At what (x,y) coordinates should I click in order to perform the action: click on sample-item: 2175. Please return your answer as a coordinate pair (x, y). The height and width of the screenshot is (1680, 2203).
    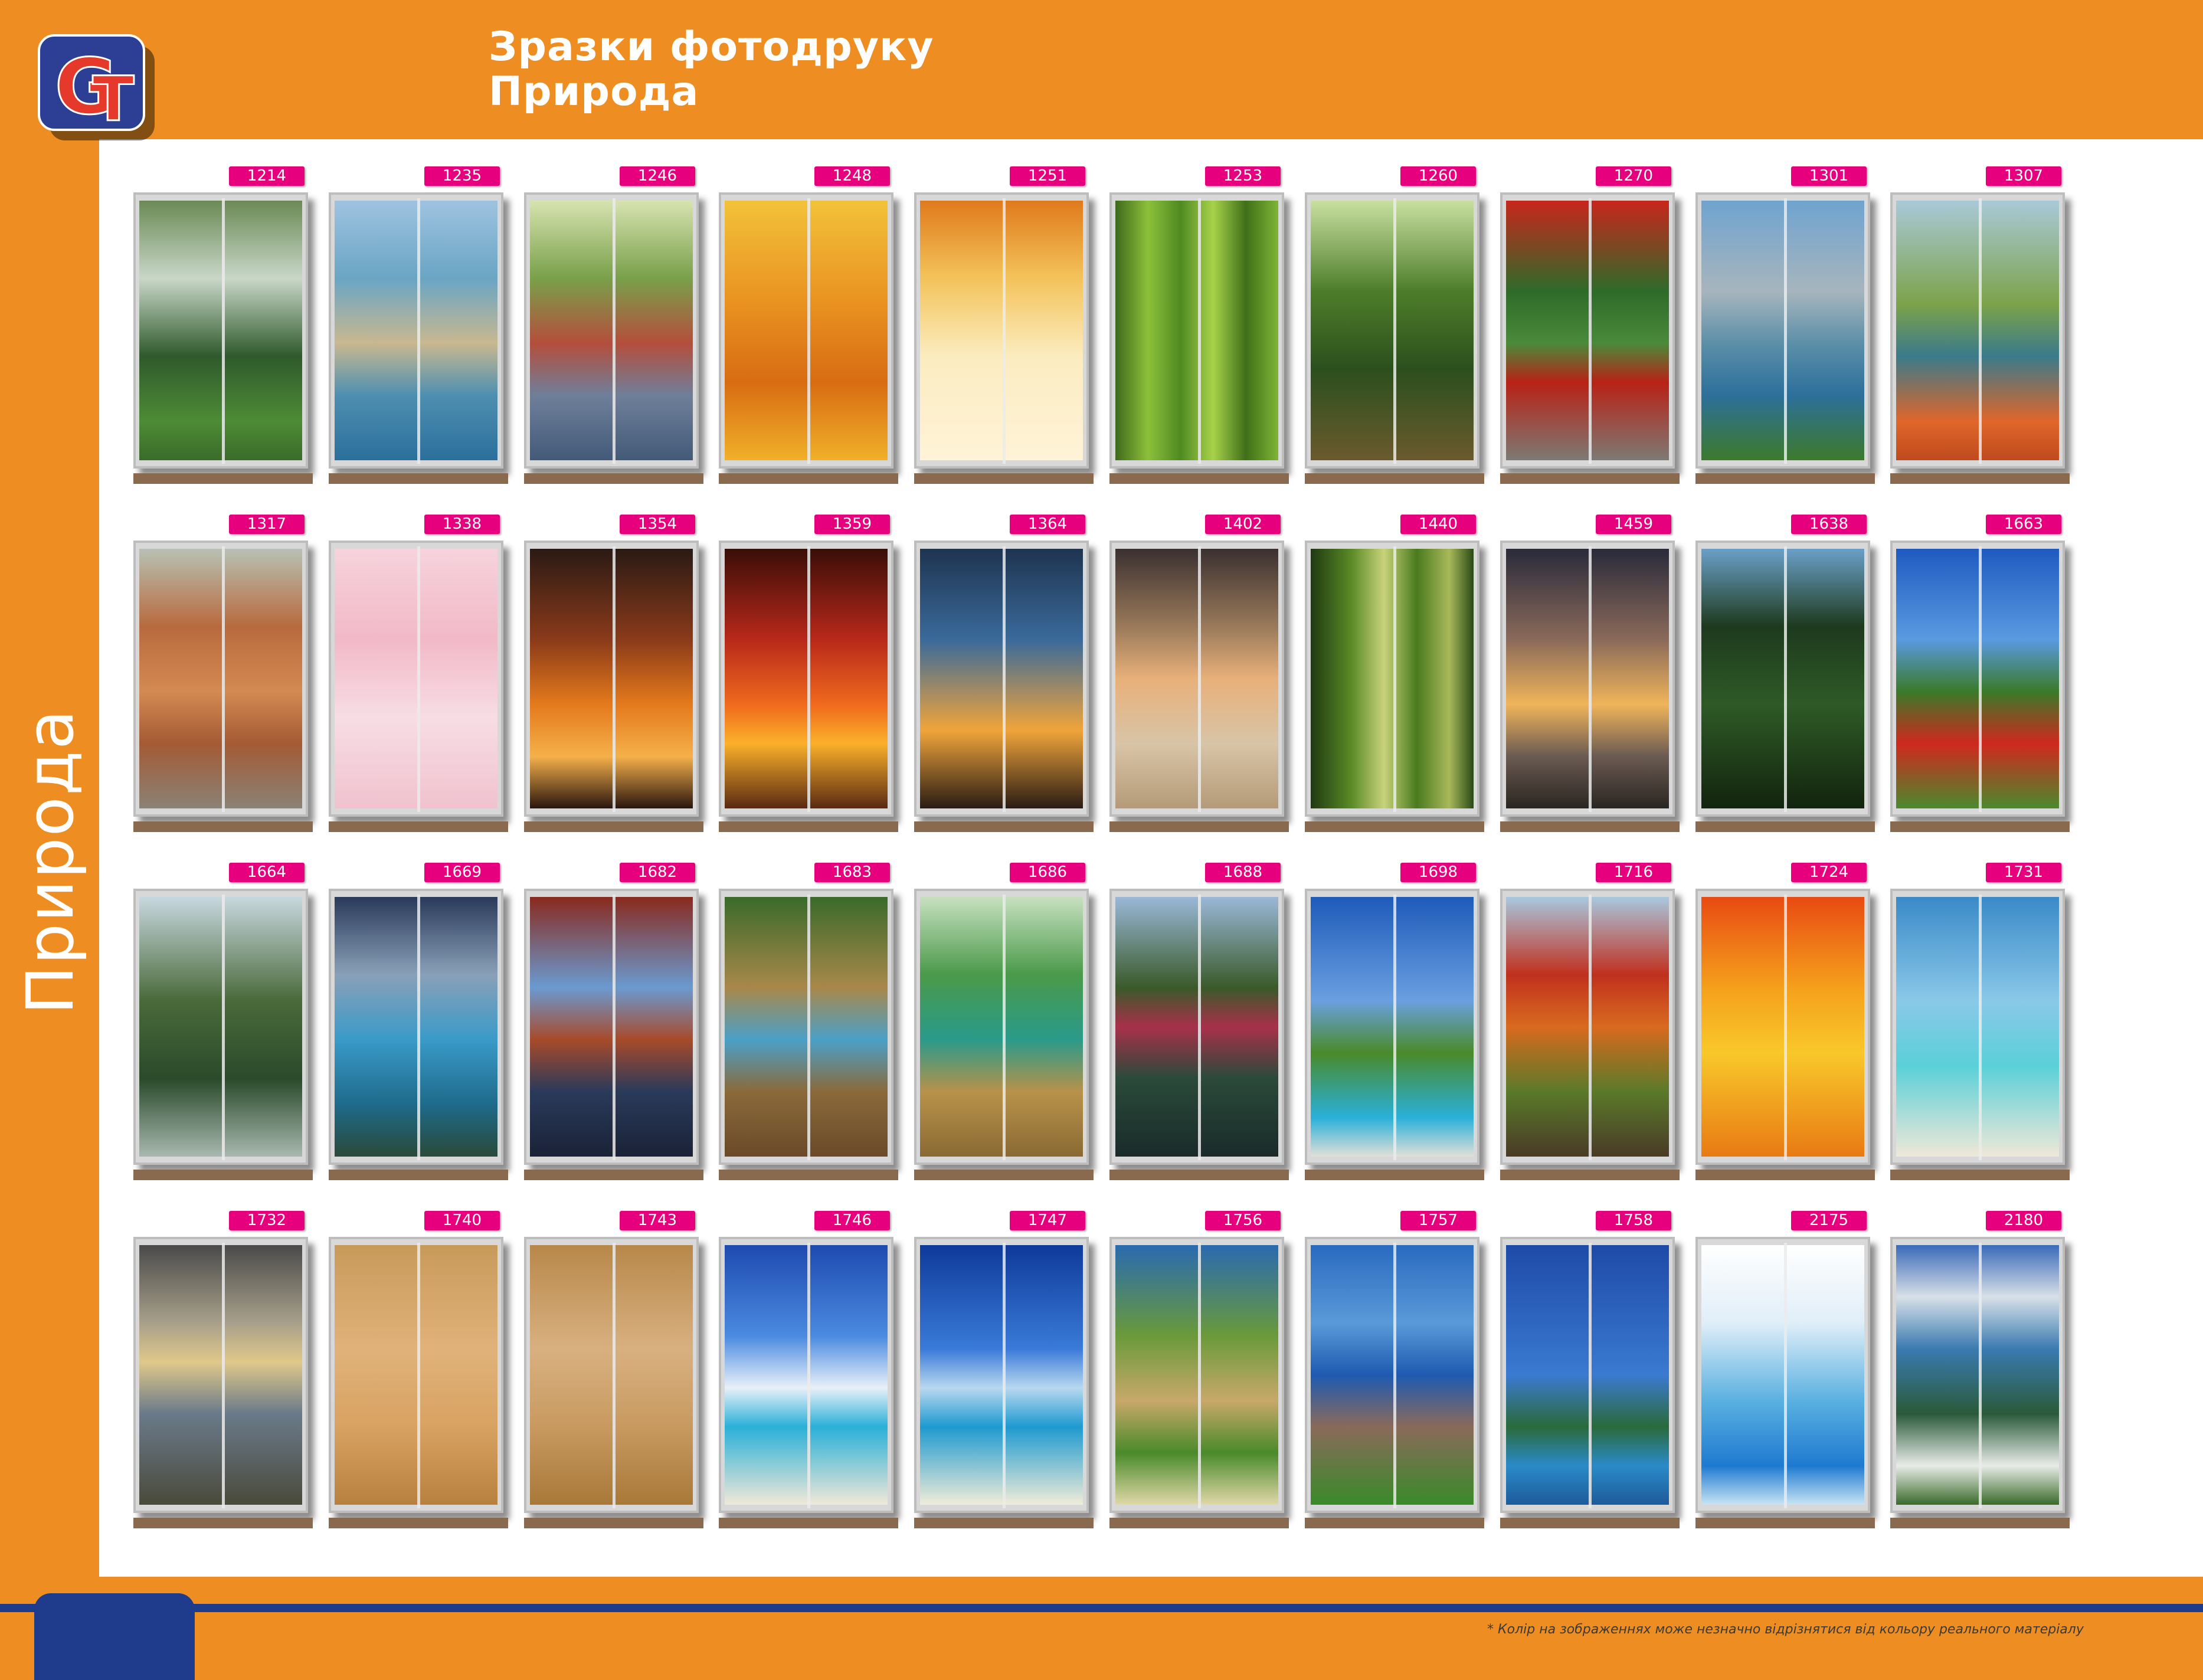
    Looking at the image, I should click on (1785, 1370).